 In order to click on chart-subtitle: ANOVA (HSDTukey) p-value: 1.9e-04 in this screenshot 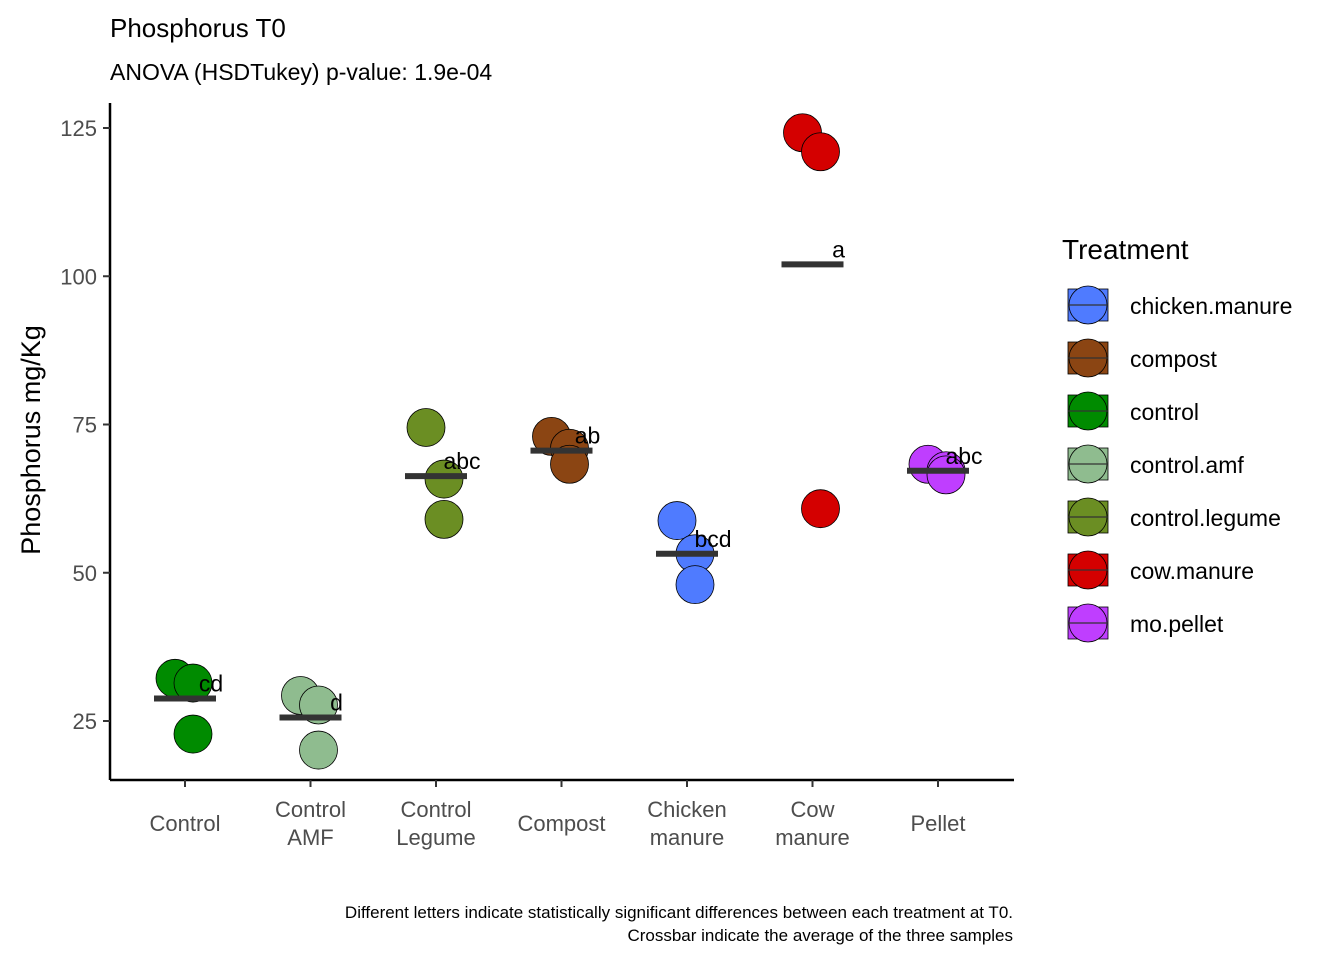, I will do `click(301, 72)`.